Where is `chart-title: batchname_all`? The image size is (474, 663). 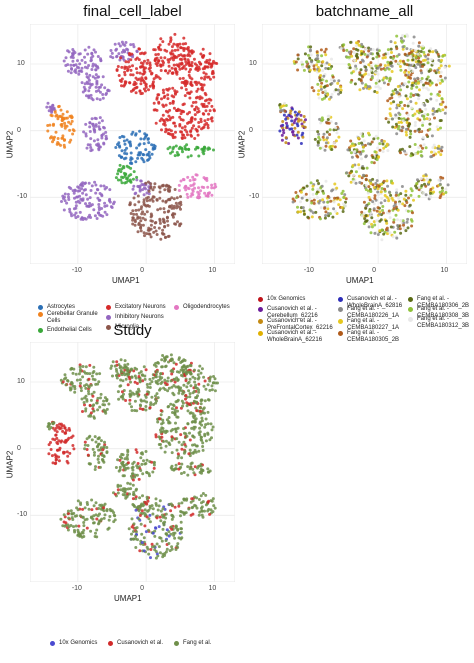 chart-title: batchname_all is located at coordinates (364, 11).